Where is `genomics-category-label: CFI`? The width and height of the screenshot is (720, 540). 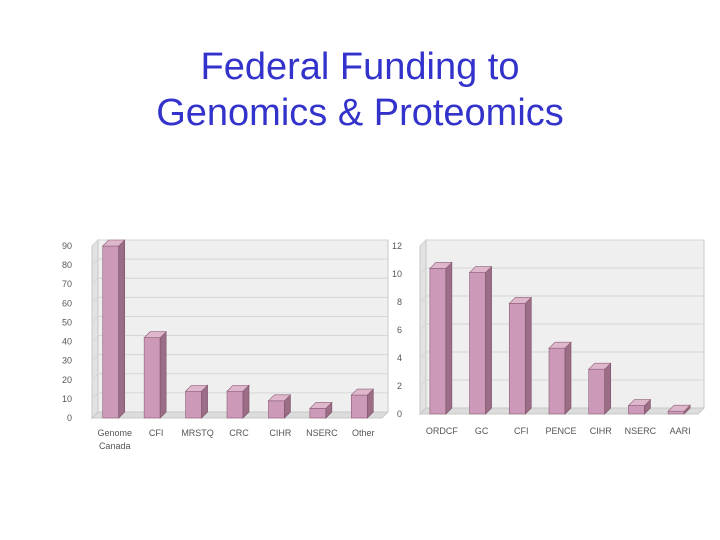 genomics-category-label: CFI is located at coordinates (156, 433).